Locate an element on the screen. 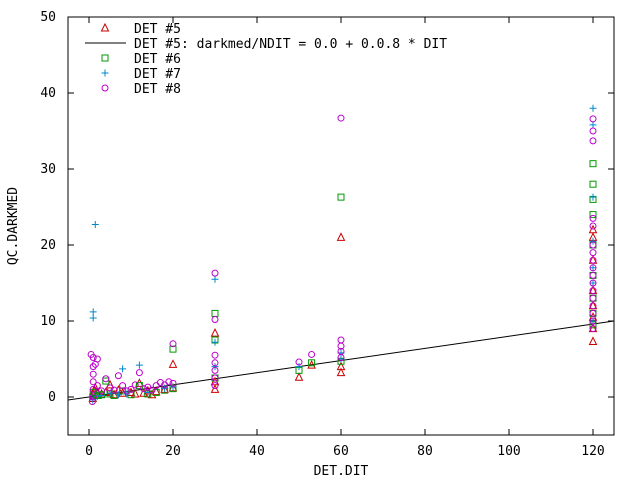 The width and height of the screenshot is (640, 480). y-tick-label: 40 is located at coordinates (48, 93).